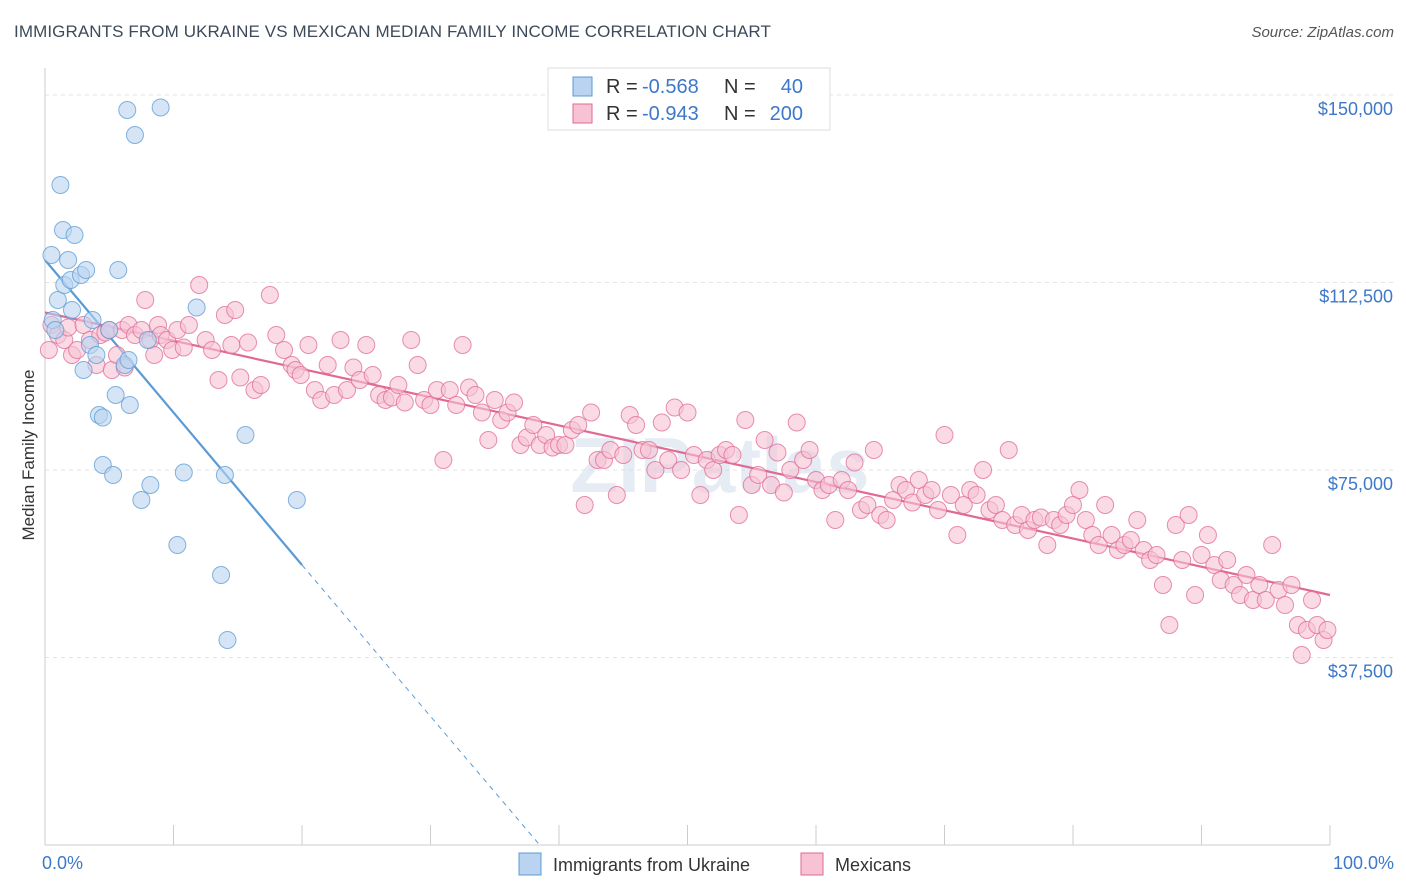  Describe the element at coordinates (173, 412) in the screenshot. I see `trend-line-immigrants-from-ukraine` at that location.